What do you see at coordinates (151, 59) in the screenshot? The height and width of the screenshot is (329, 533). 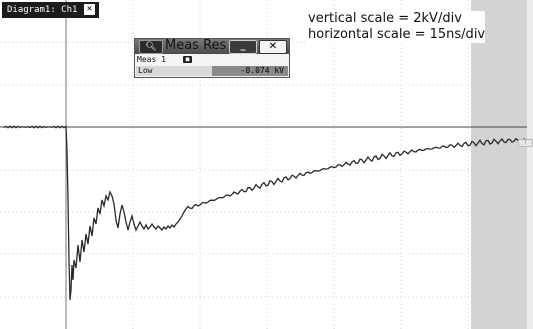 I see `meas-source-label: Meas 1` at bounding box center [151, 59].